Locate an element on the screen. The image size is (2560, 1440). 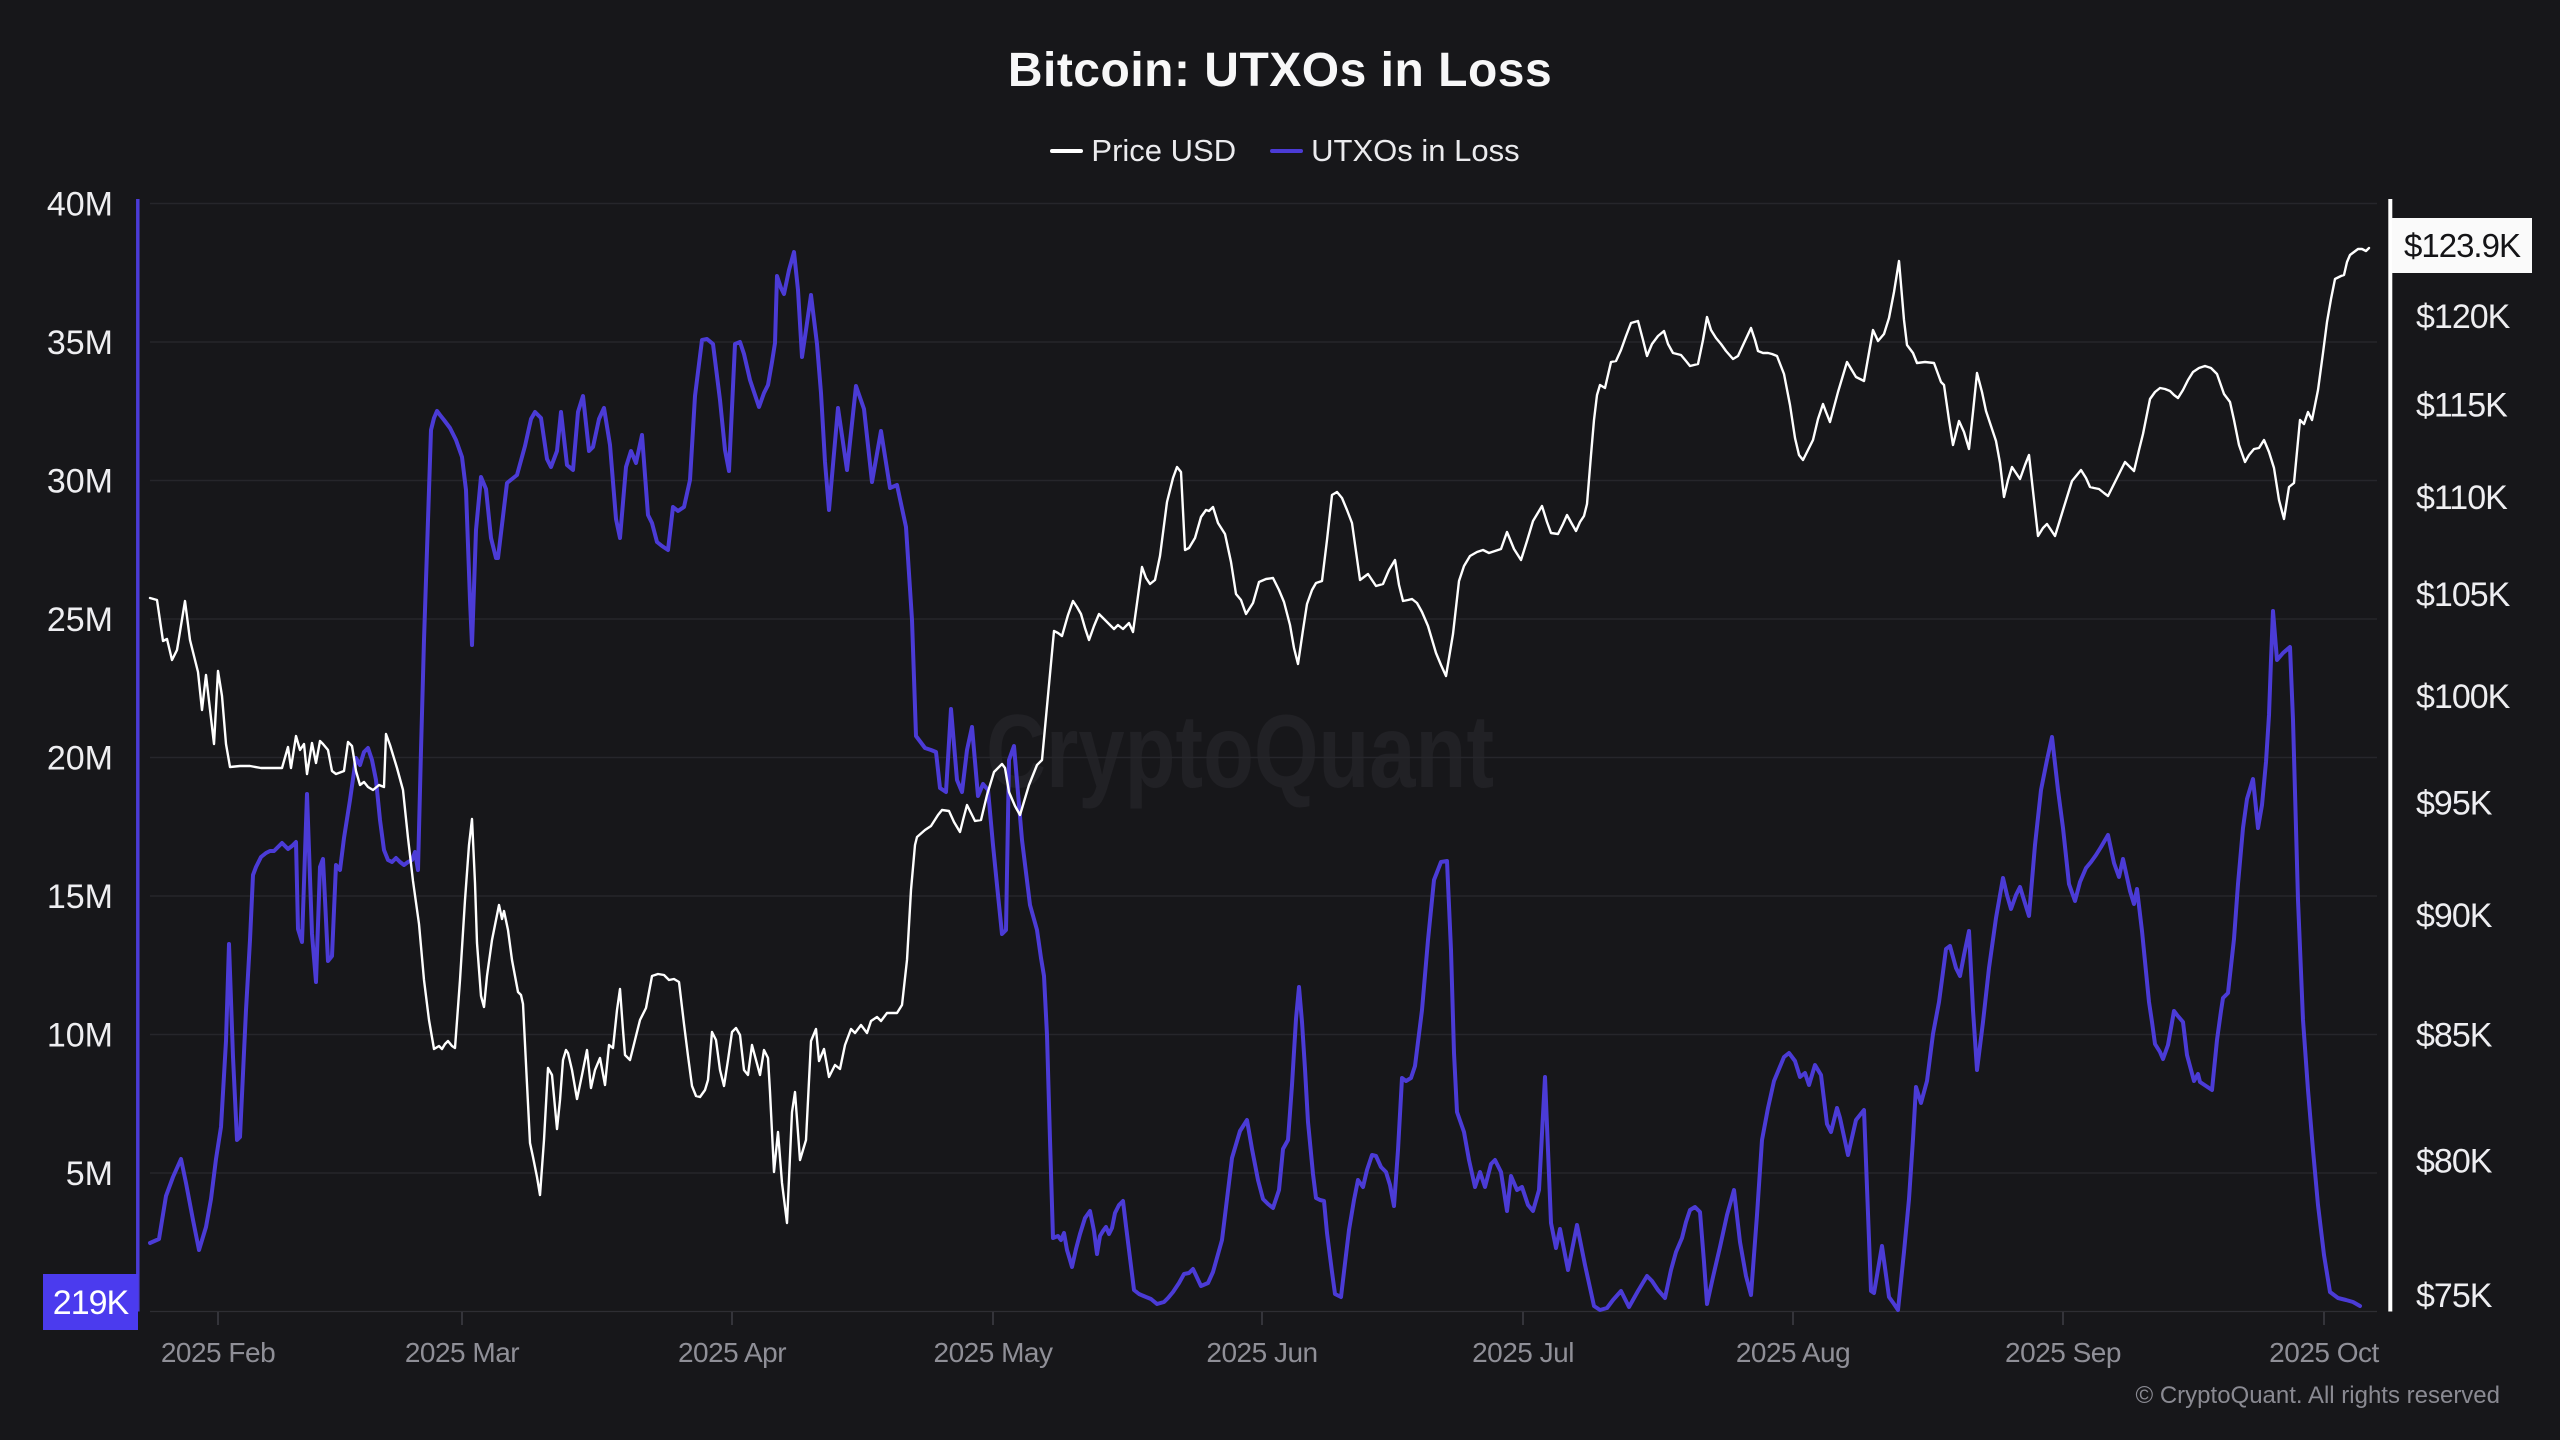
svg-text: 2025 Mar is located at coordinates (462, 1352).